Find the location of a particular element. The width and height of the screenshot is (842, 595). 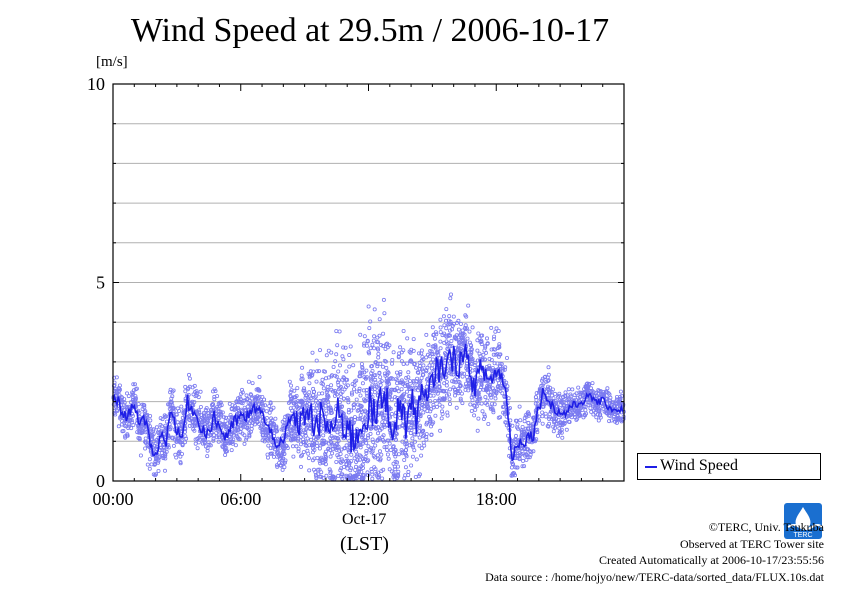

copyright-text: ©TERC, Univ. Tsukuba is located at coordinates (766, 527).